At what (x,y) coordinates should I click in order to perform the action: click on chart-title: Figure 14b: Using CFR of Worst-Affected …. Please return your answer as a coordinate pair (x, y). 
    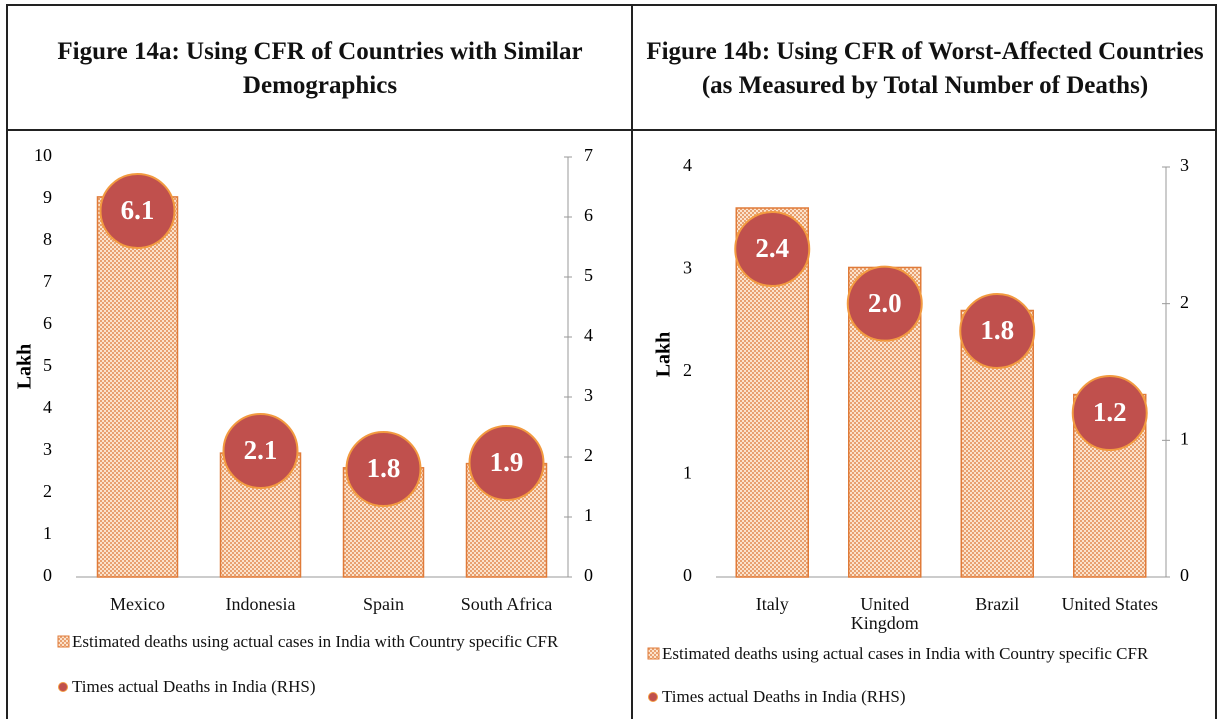
    Looking at the image, I should click on (925, 68).